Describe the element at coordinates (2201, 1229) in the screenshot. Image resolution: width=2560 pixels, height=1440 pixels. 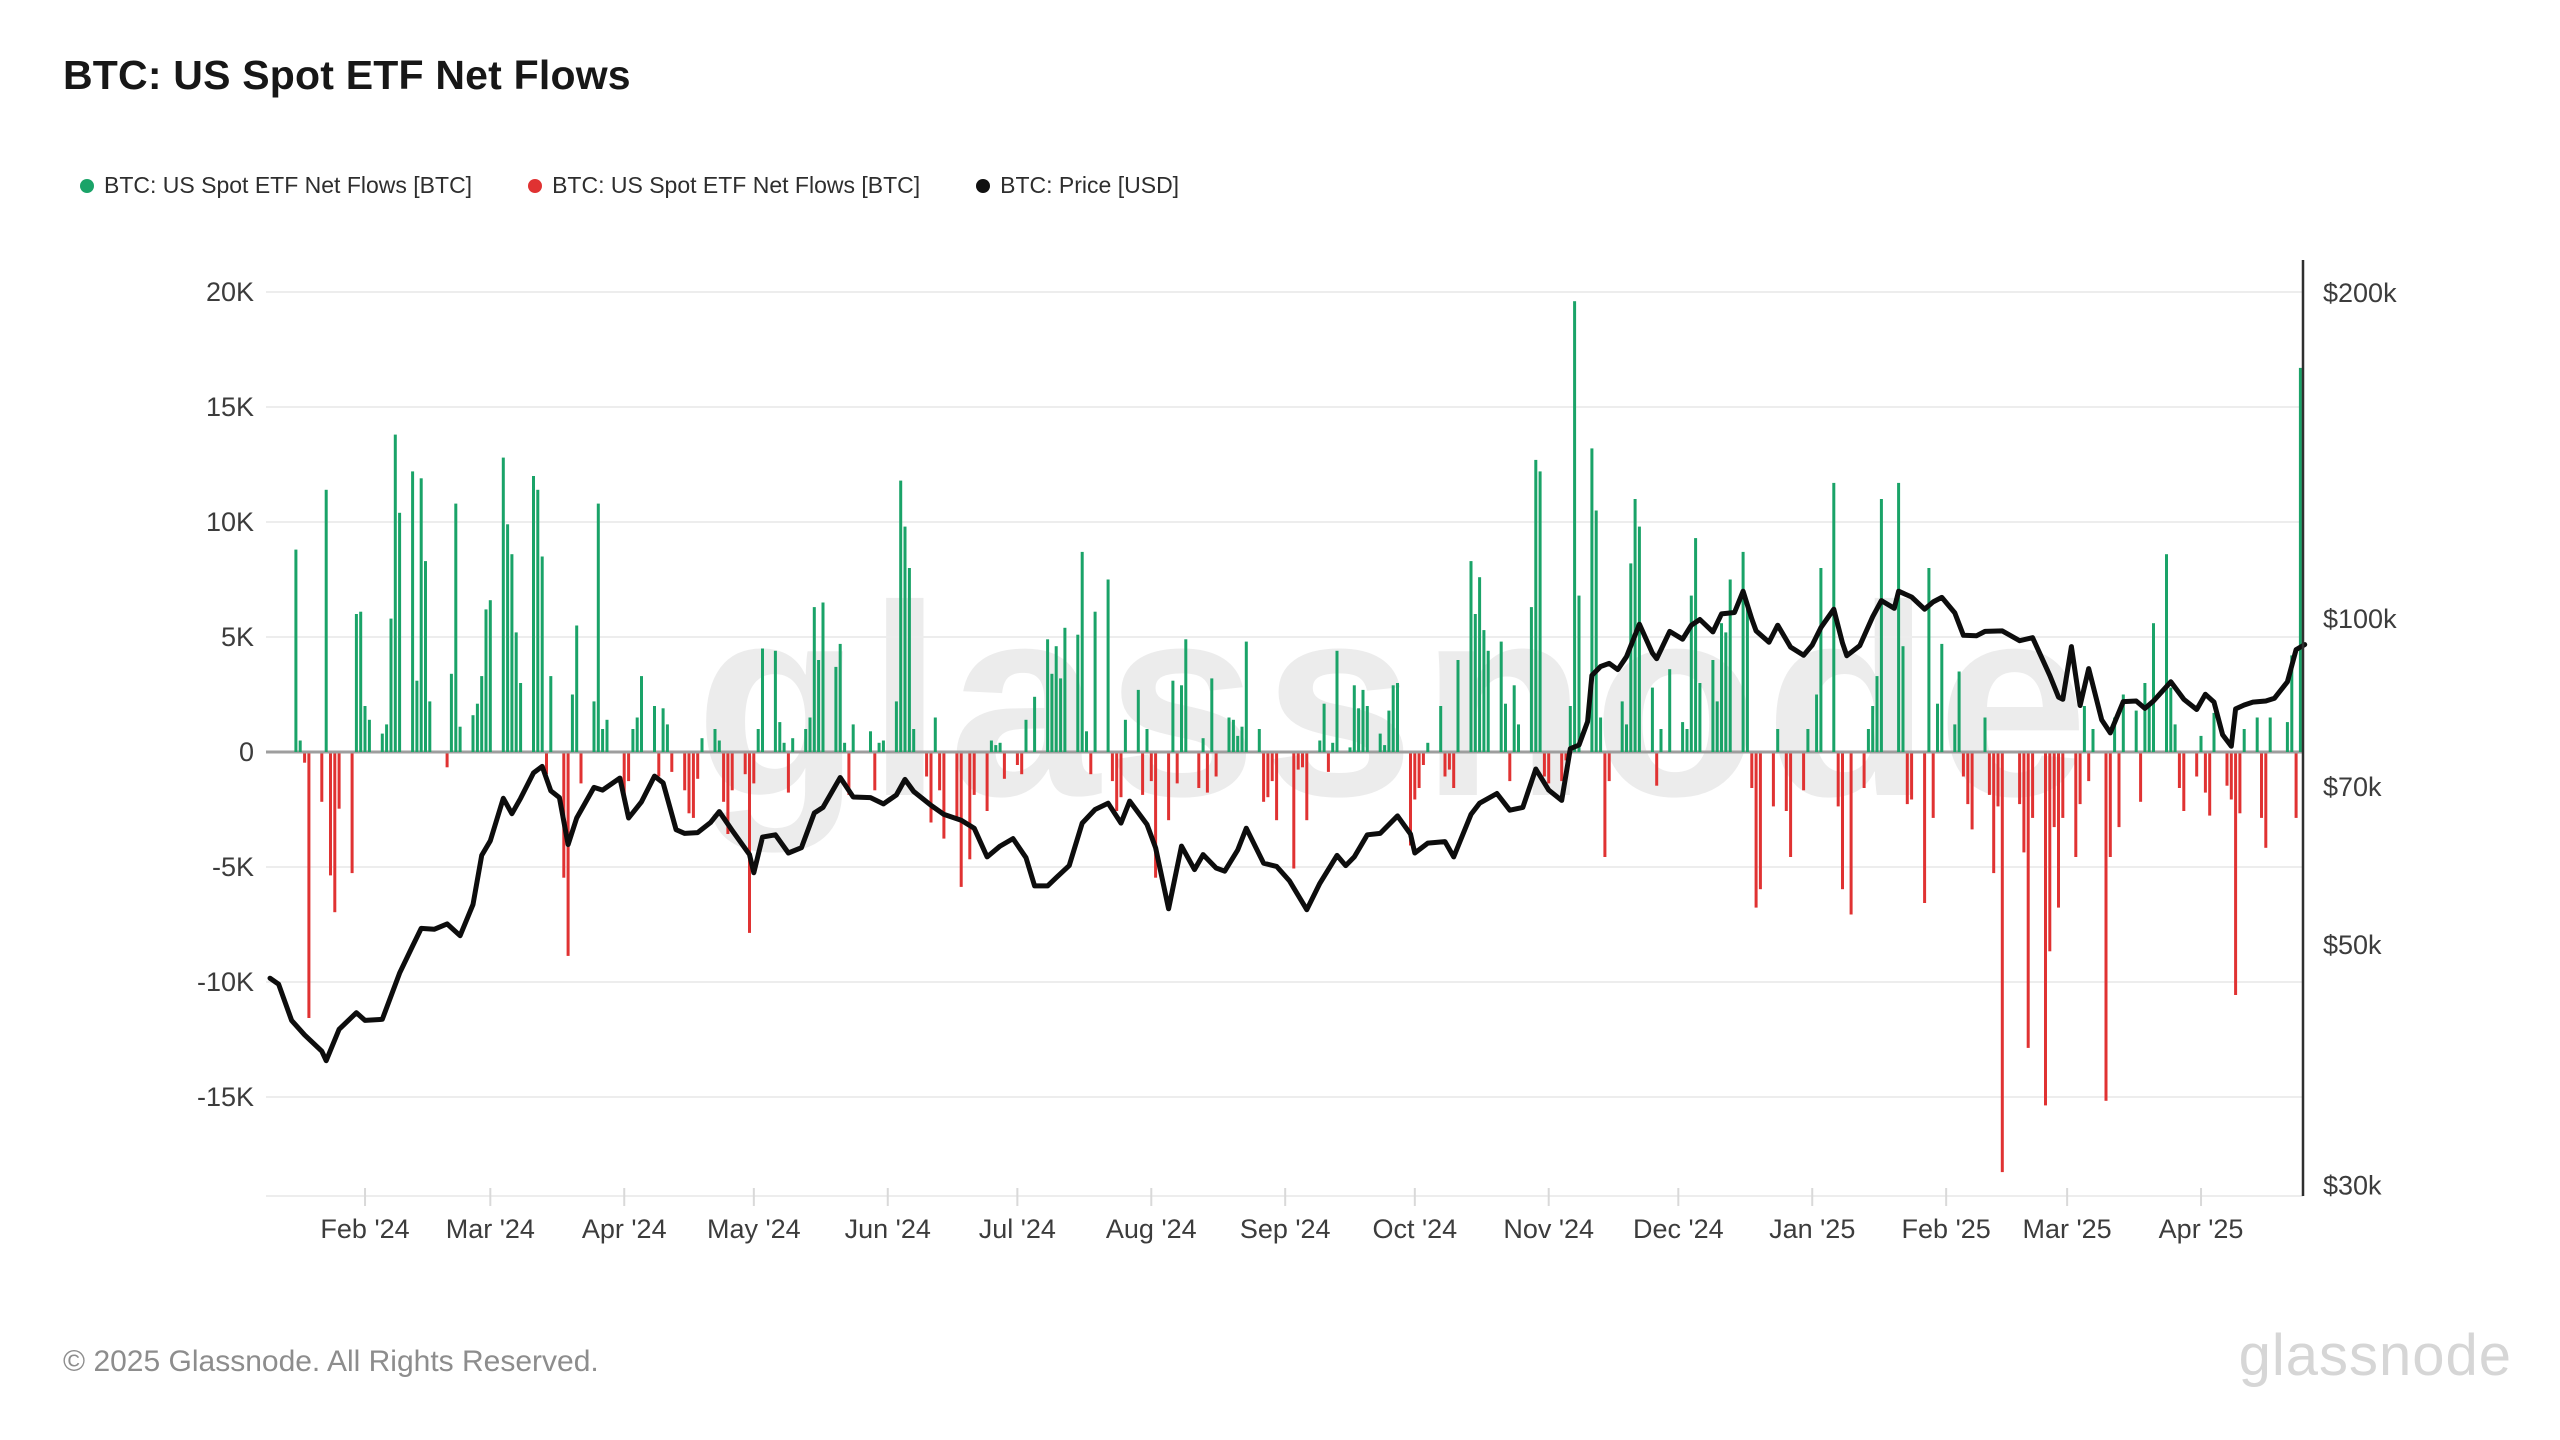
I see `x-axis-label-14: Apr '25` at that location.